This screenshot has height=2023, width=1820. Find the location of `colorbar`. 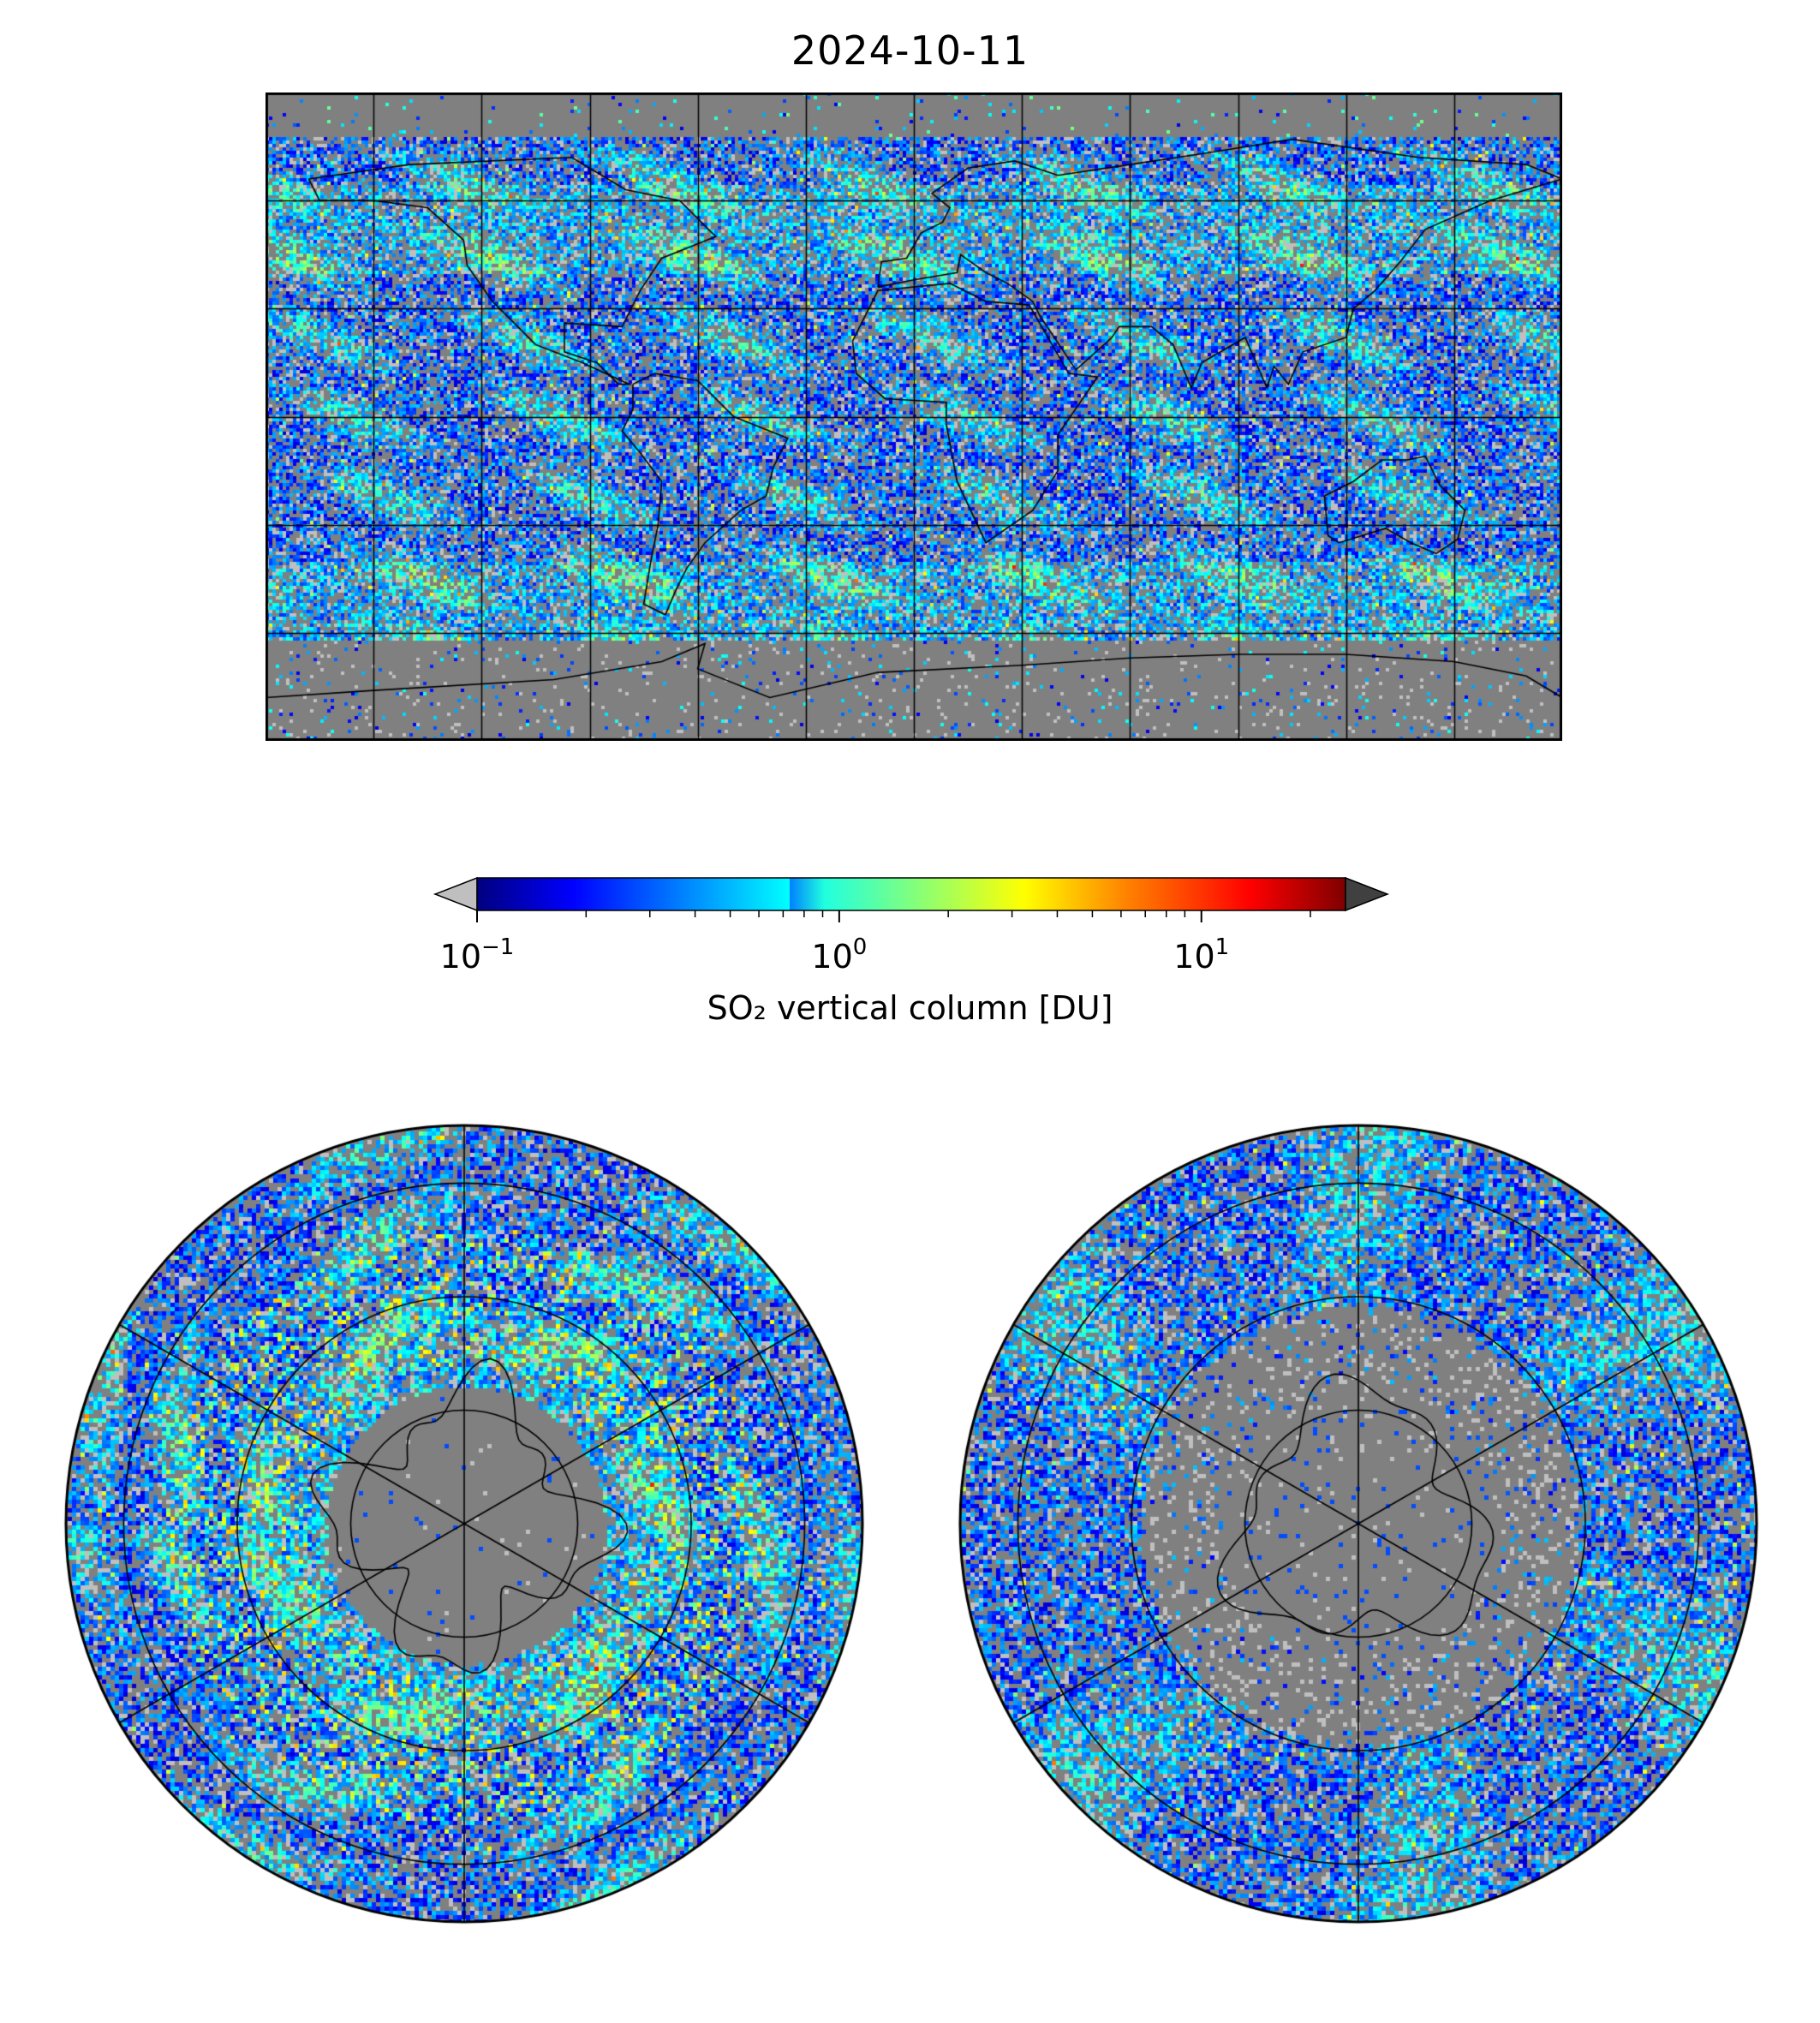

colorbar is located at coordinates (911, 899).